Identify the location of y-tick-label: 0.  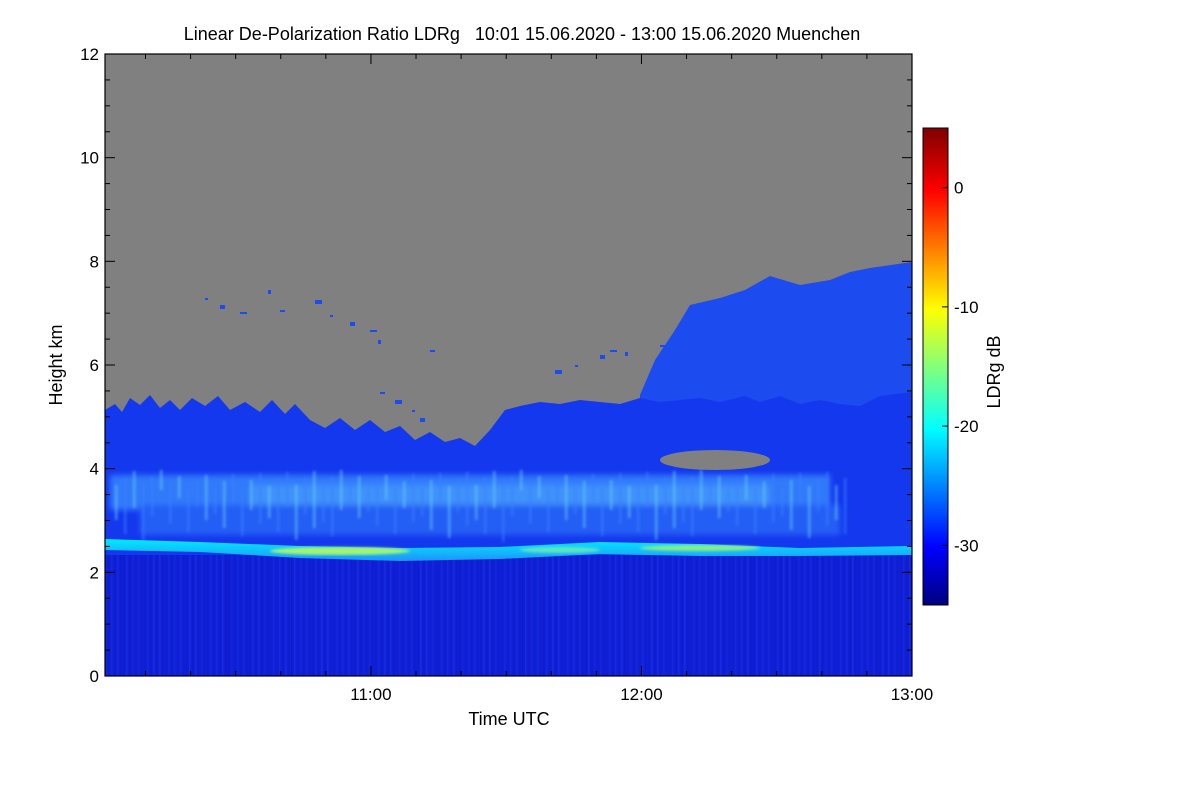
(94, 676).